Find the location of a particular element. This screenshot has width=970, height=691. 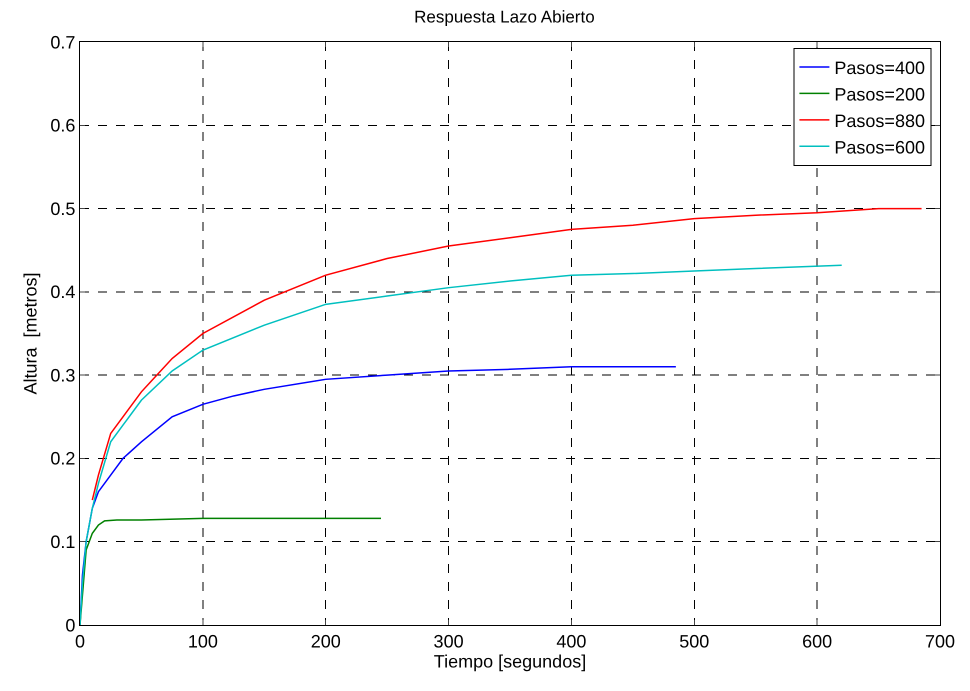

y-tick-label: 0.2 is located at coordinates (63, 458).